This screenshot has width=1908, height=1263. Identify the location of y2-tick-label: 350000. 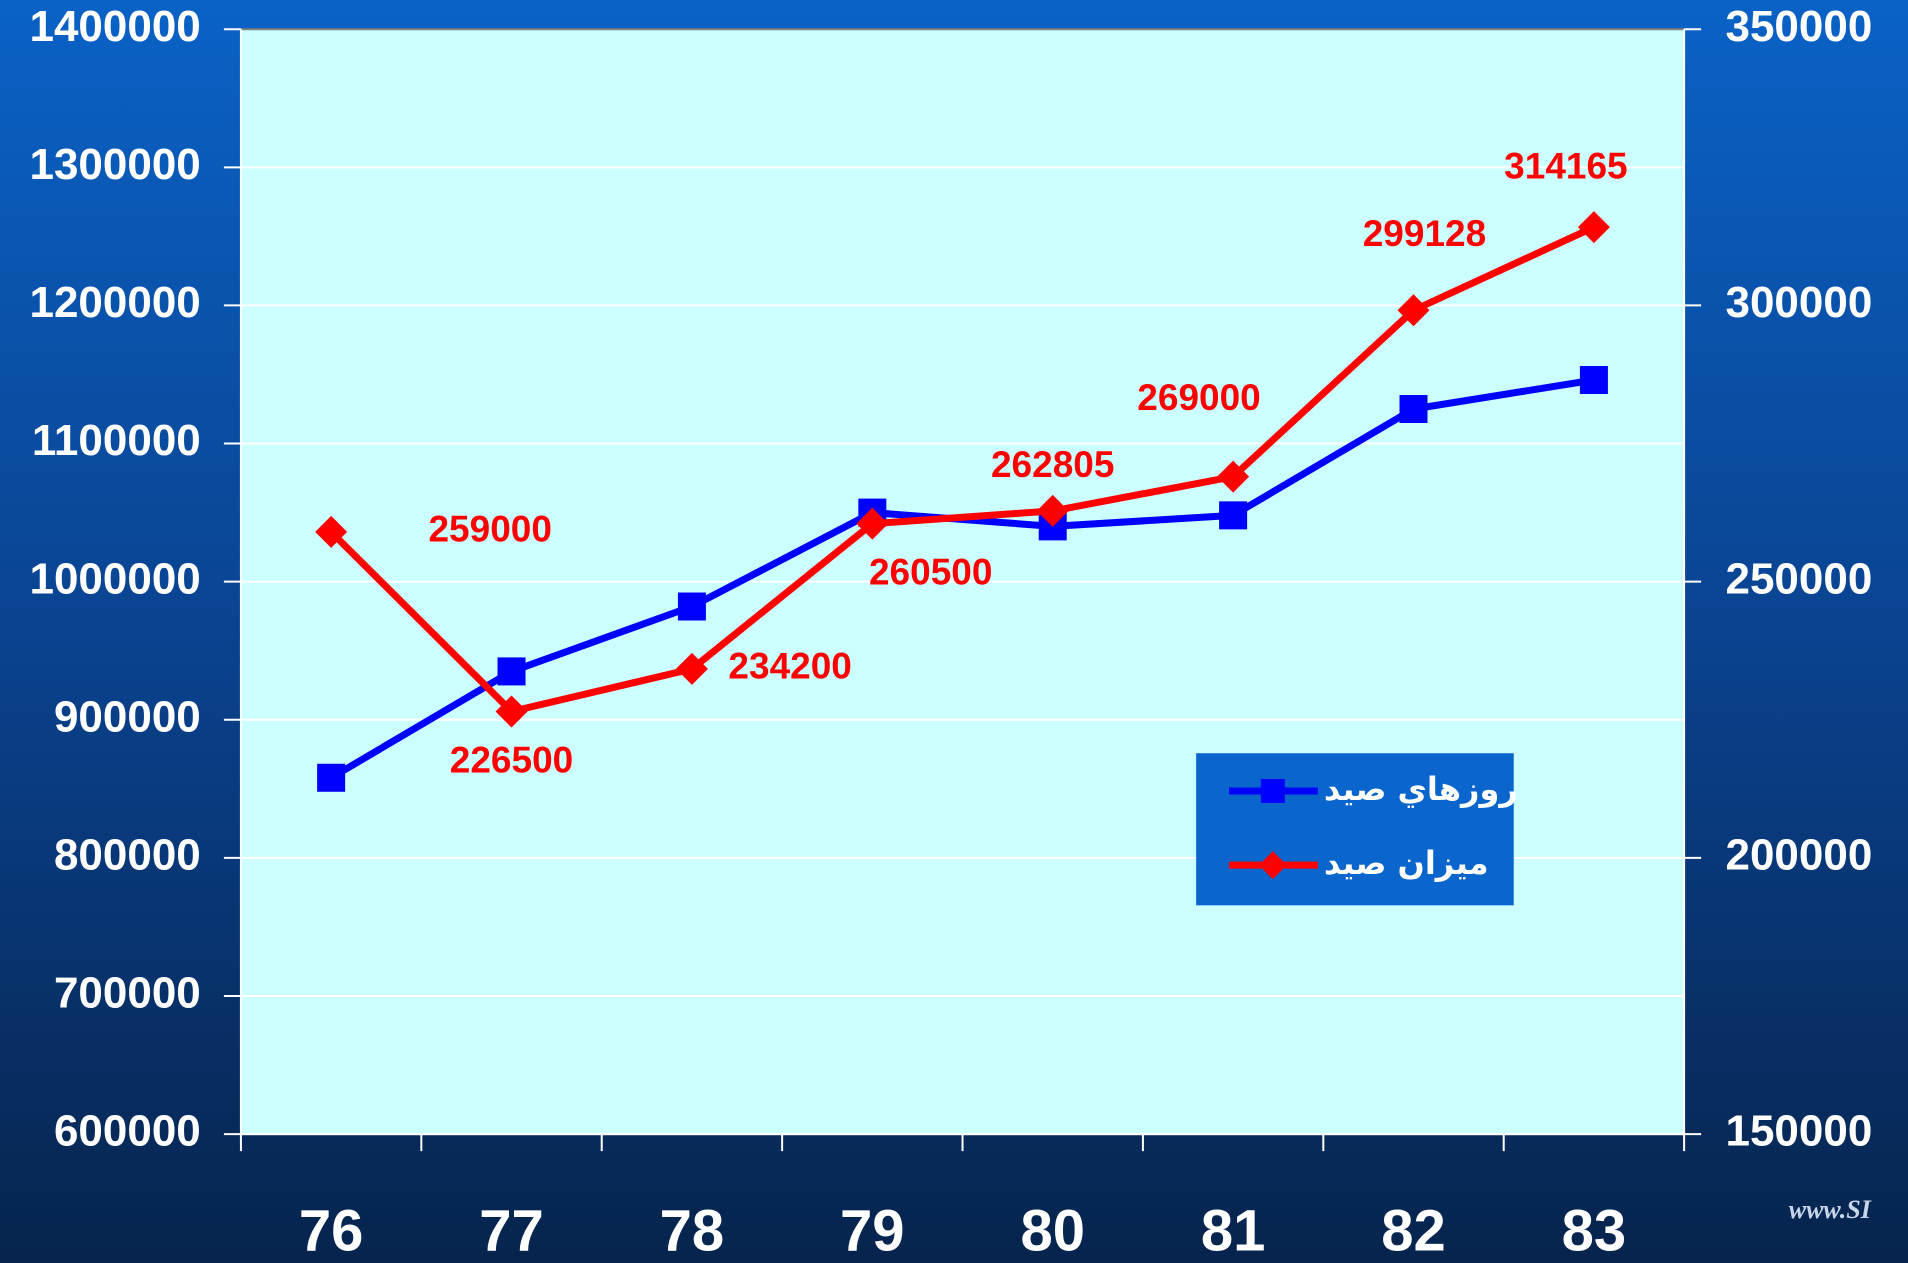
(1798, 26).